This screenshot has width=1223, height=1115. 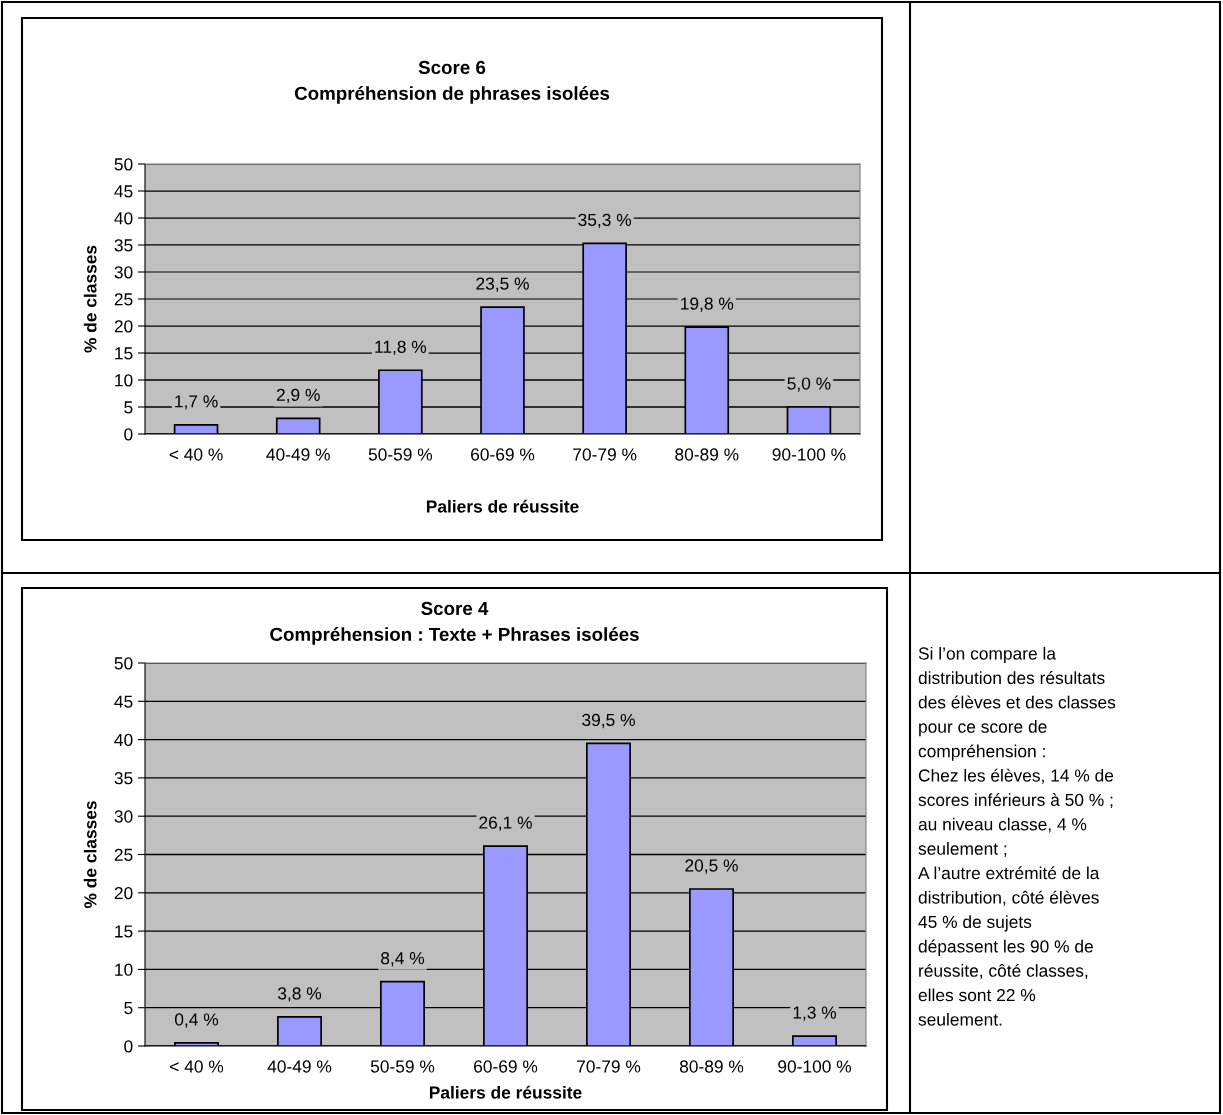 I want to click on data-label: 19,8 %, so click(x=707, y=304).